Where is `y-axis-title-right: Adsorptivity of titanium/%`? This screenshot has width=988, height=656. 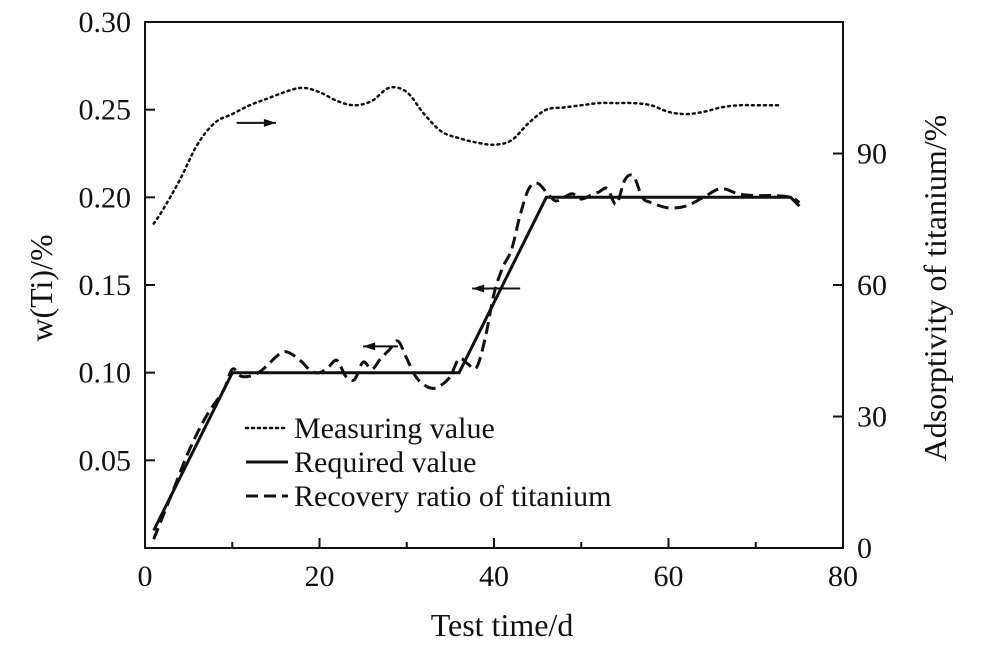
y-axis-title-right: Adsorptivity of titanium/% is located at coordinates (935, 288).